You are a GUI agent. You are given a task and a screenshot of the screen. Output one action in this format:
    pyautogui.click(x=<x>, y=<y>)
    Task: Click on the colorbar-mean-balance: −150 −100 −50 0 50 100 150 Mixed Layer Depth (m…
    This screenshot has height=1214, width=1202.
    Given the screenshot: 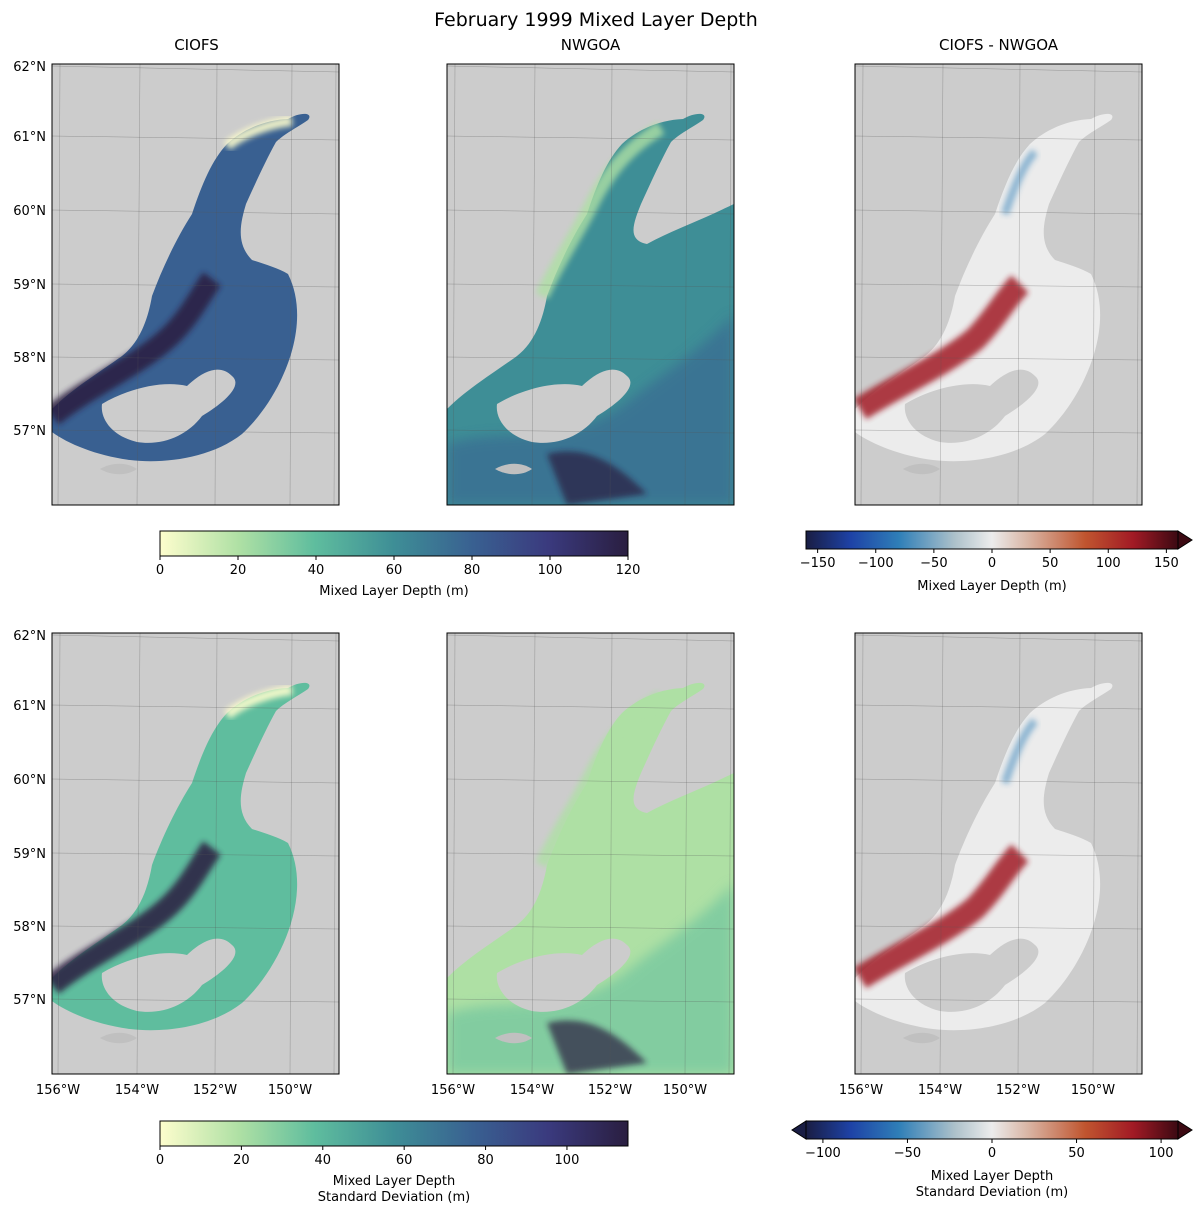 What is the action you would take?
    pyautogui.click(x=996, y=562)
    